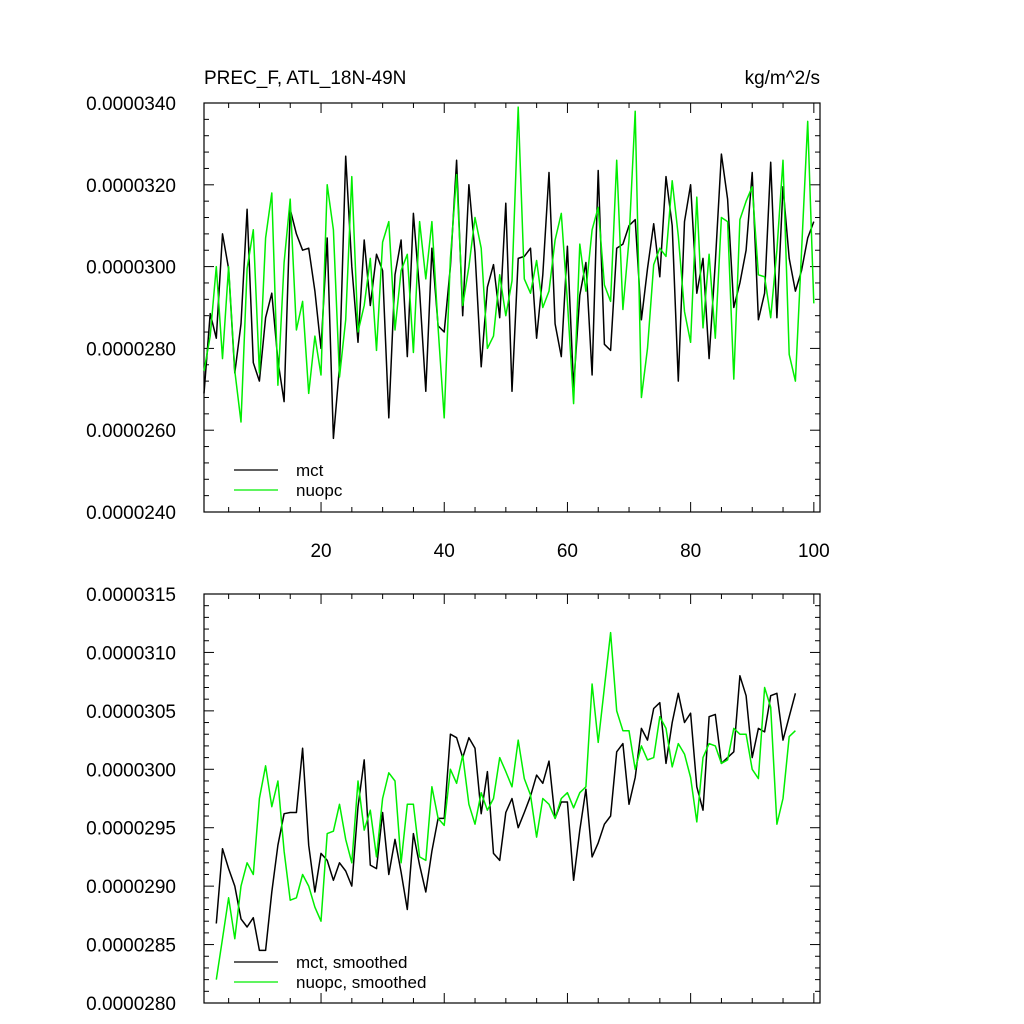  I want to click on y-tick-label: 0.0000295, so click(131, 829).